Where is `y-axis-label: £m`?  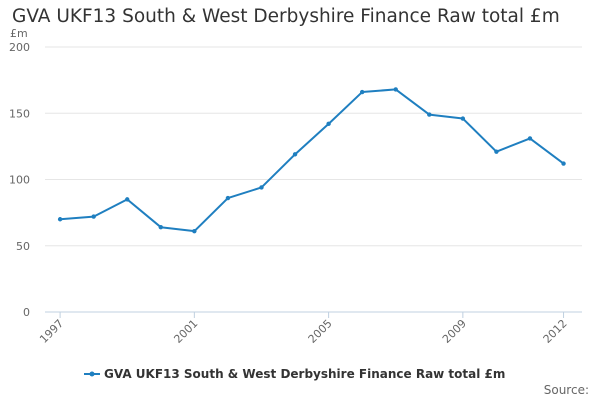
y-axis-label: £m is located at coordinates (19, 33).